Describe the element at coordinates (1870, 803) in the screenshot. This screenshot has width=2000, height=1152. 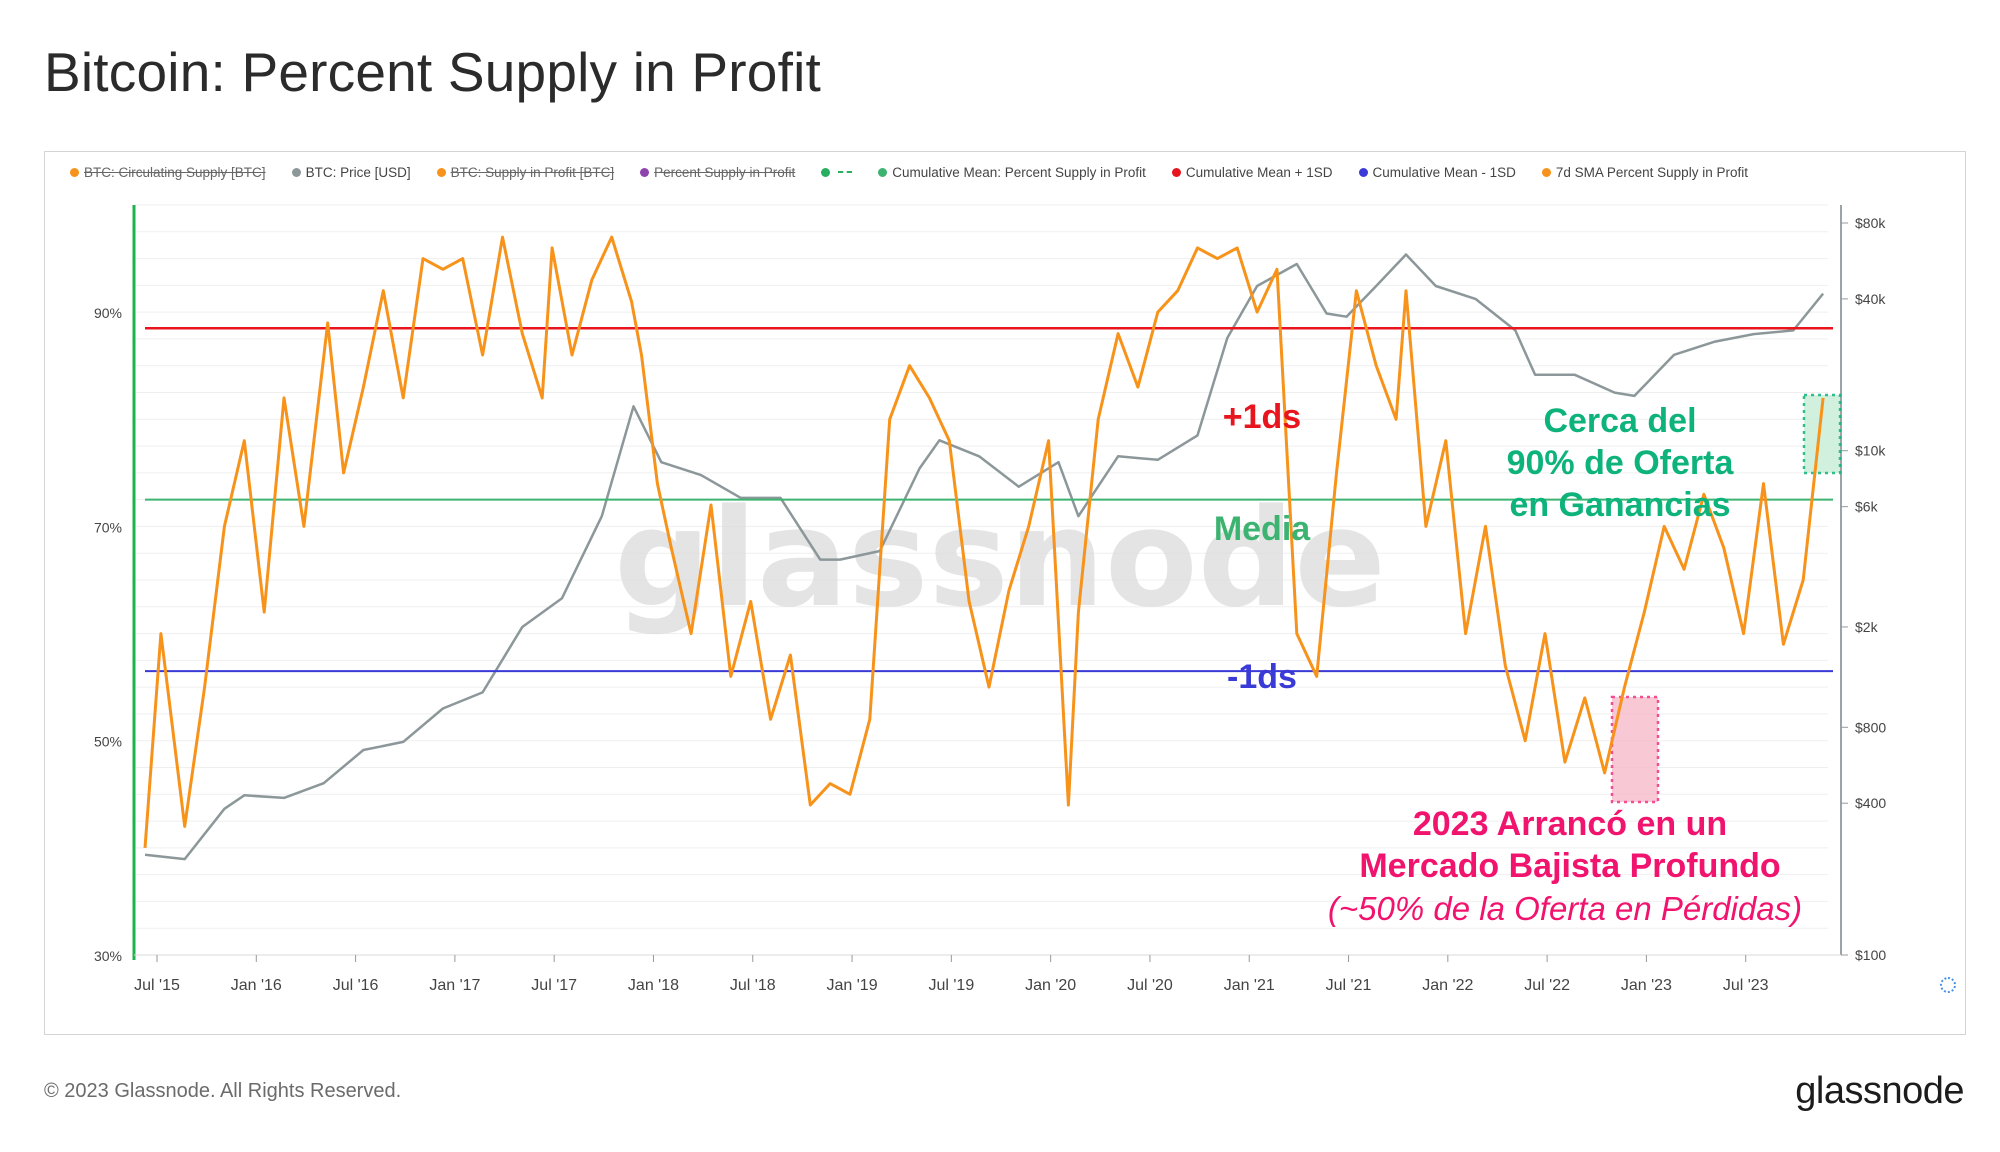
I see `y-right-tick-label: $400` at that location.